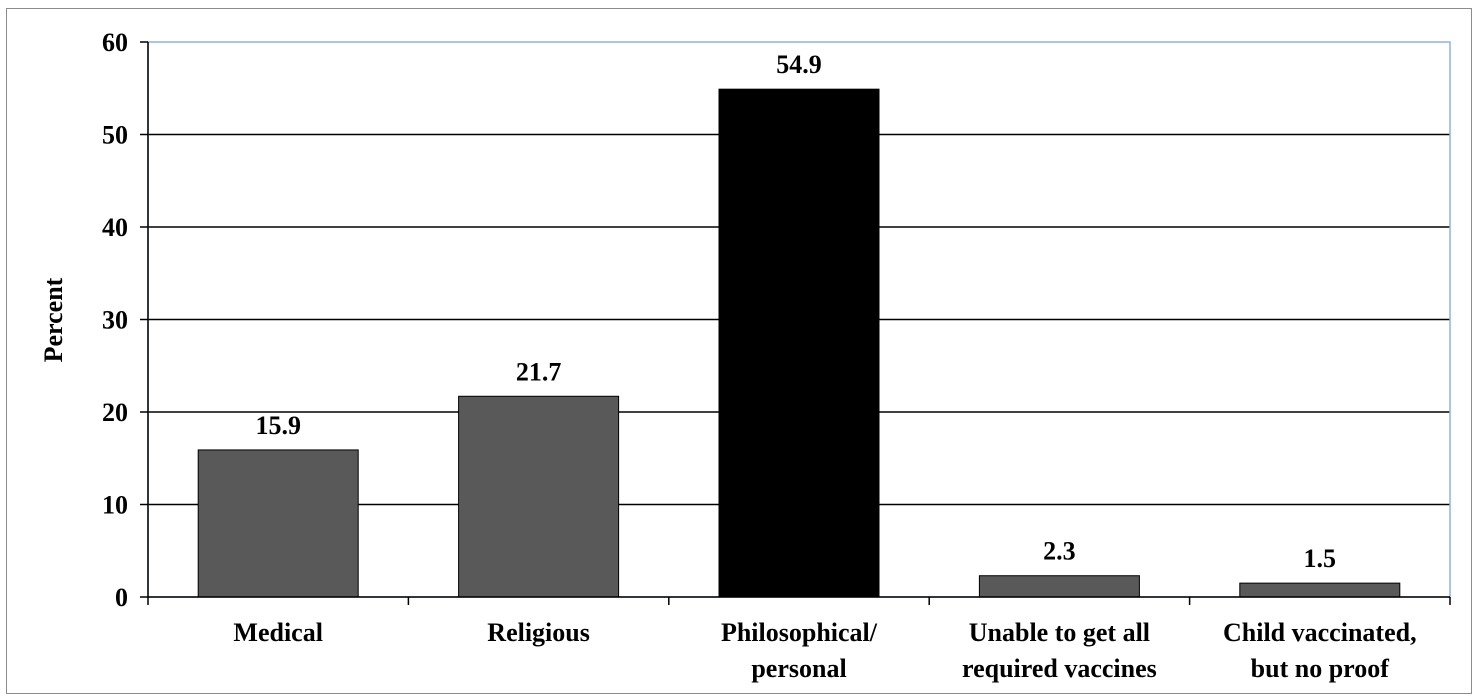  I want to click on bar-value-label: 2.3, so click(1059, 551).